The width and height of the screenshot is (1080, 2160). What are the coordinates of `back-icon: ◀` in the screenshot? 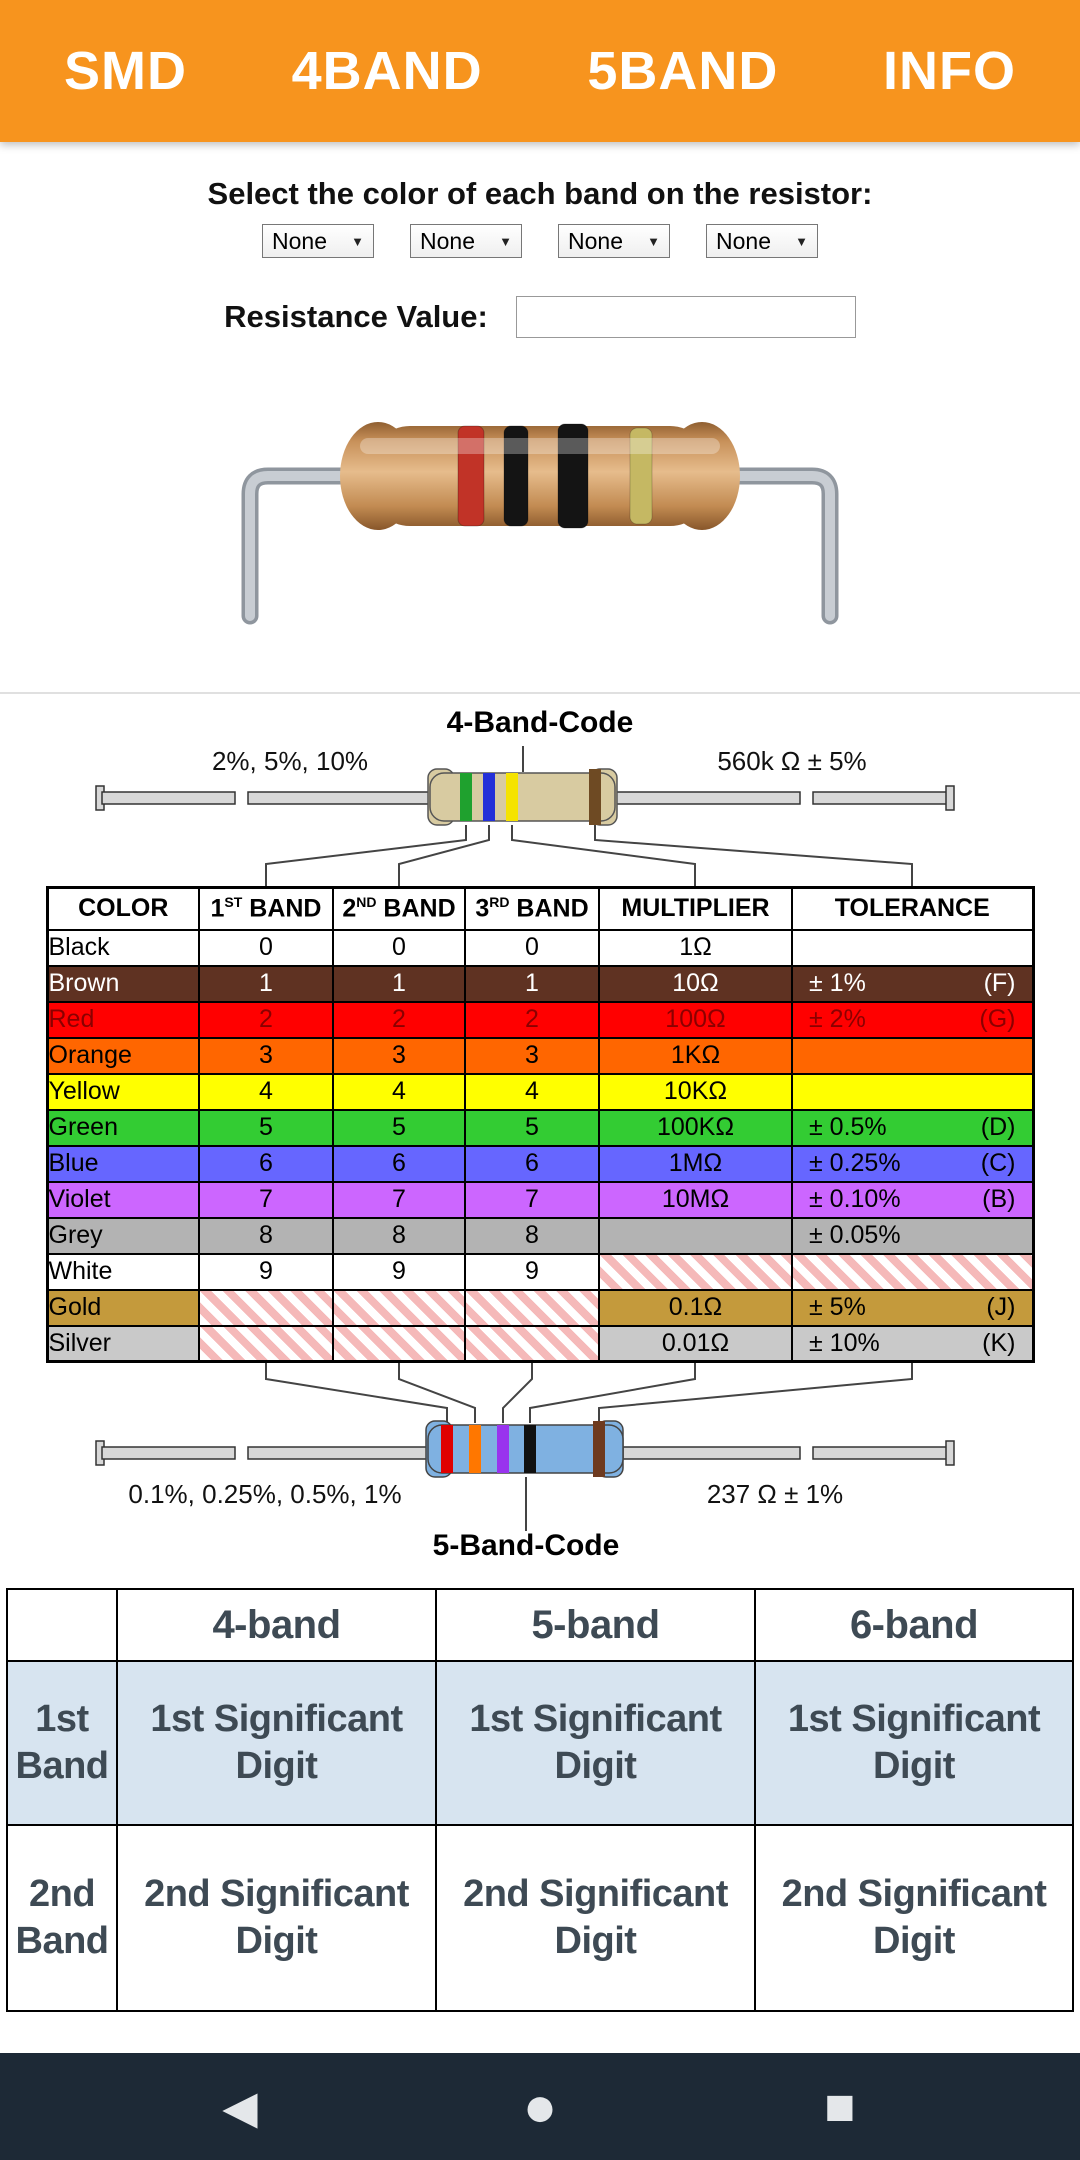 It's located at (240, 2106).